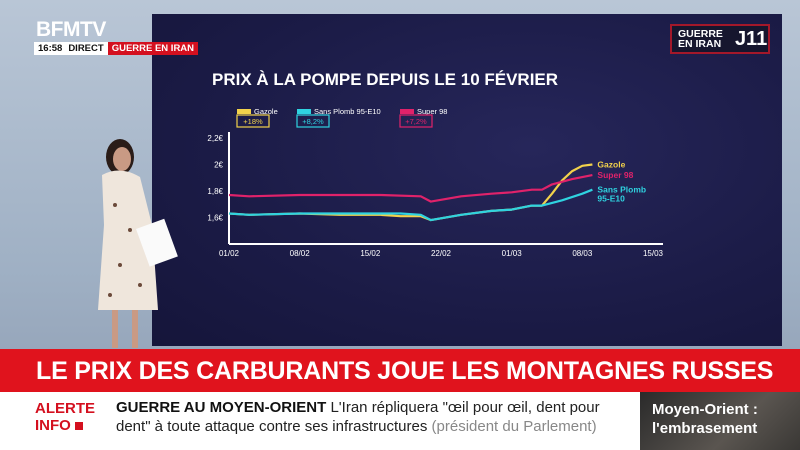 The height and width of the screenshot is (450, 800). What do you see at coordinates (86, 48) in the screenshot?
I see `live-label: DIRECT` at bounding box center [86, 48].